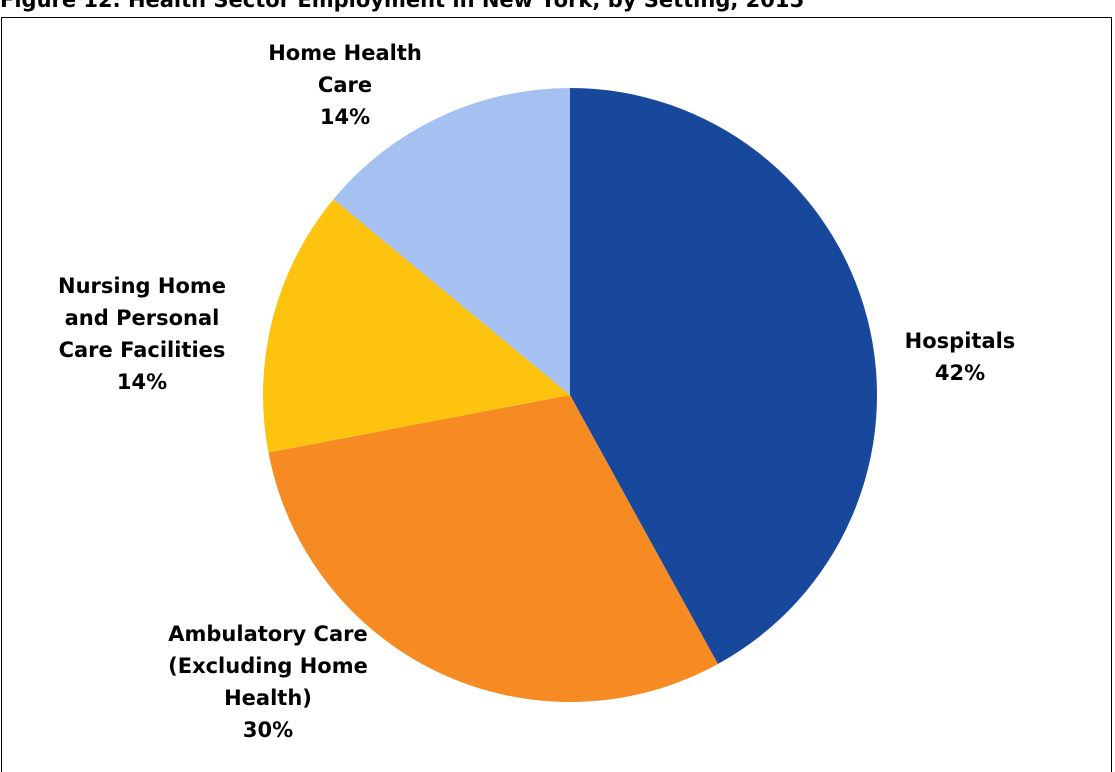 This screenshot has height=772, width=1115. I want to click on slice-label: Hospitals 42%, so click(960, 357).